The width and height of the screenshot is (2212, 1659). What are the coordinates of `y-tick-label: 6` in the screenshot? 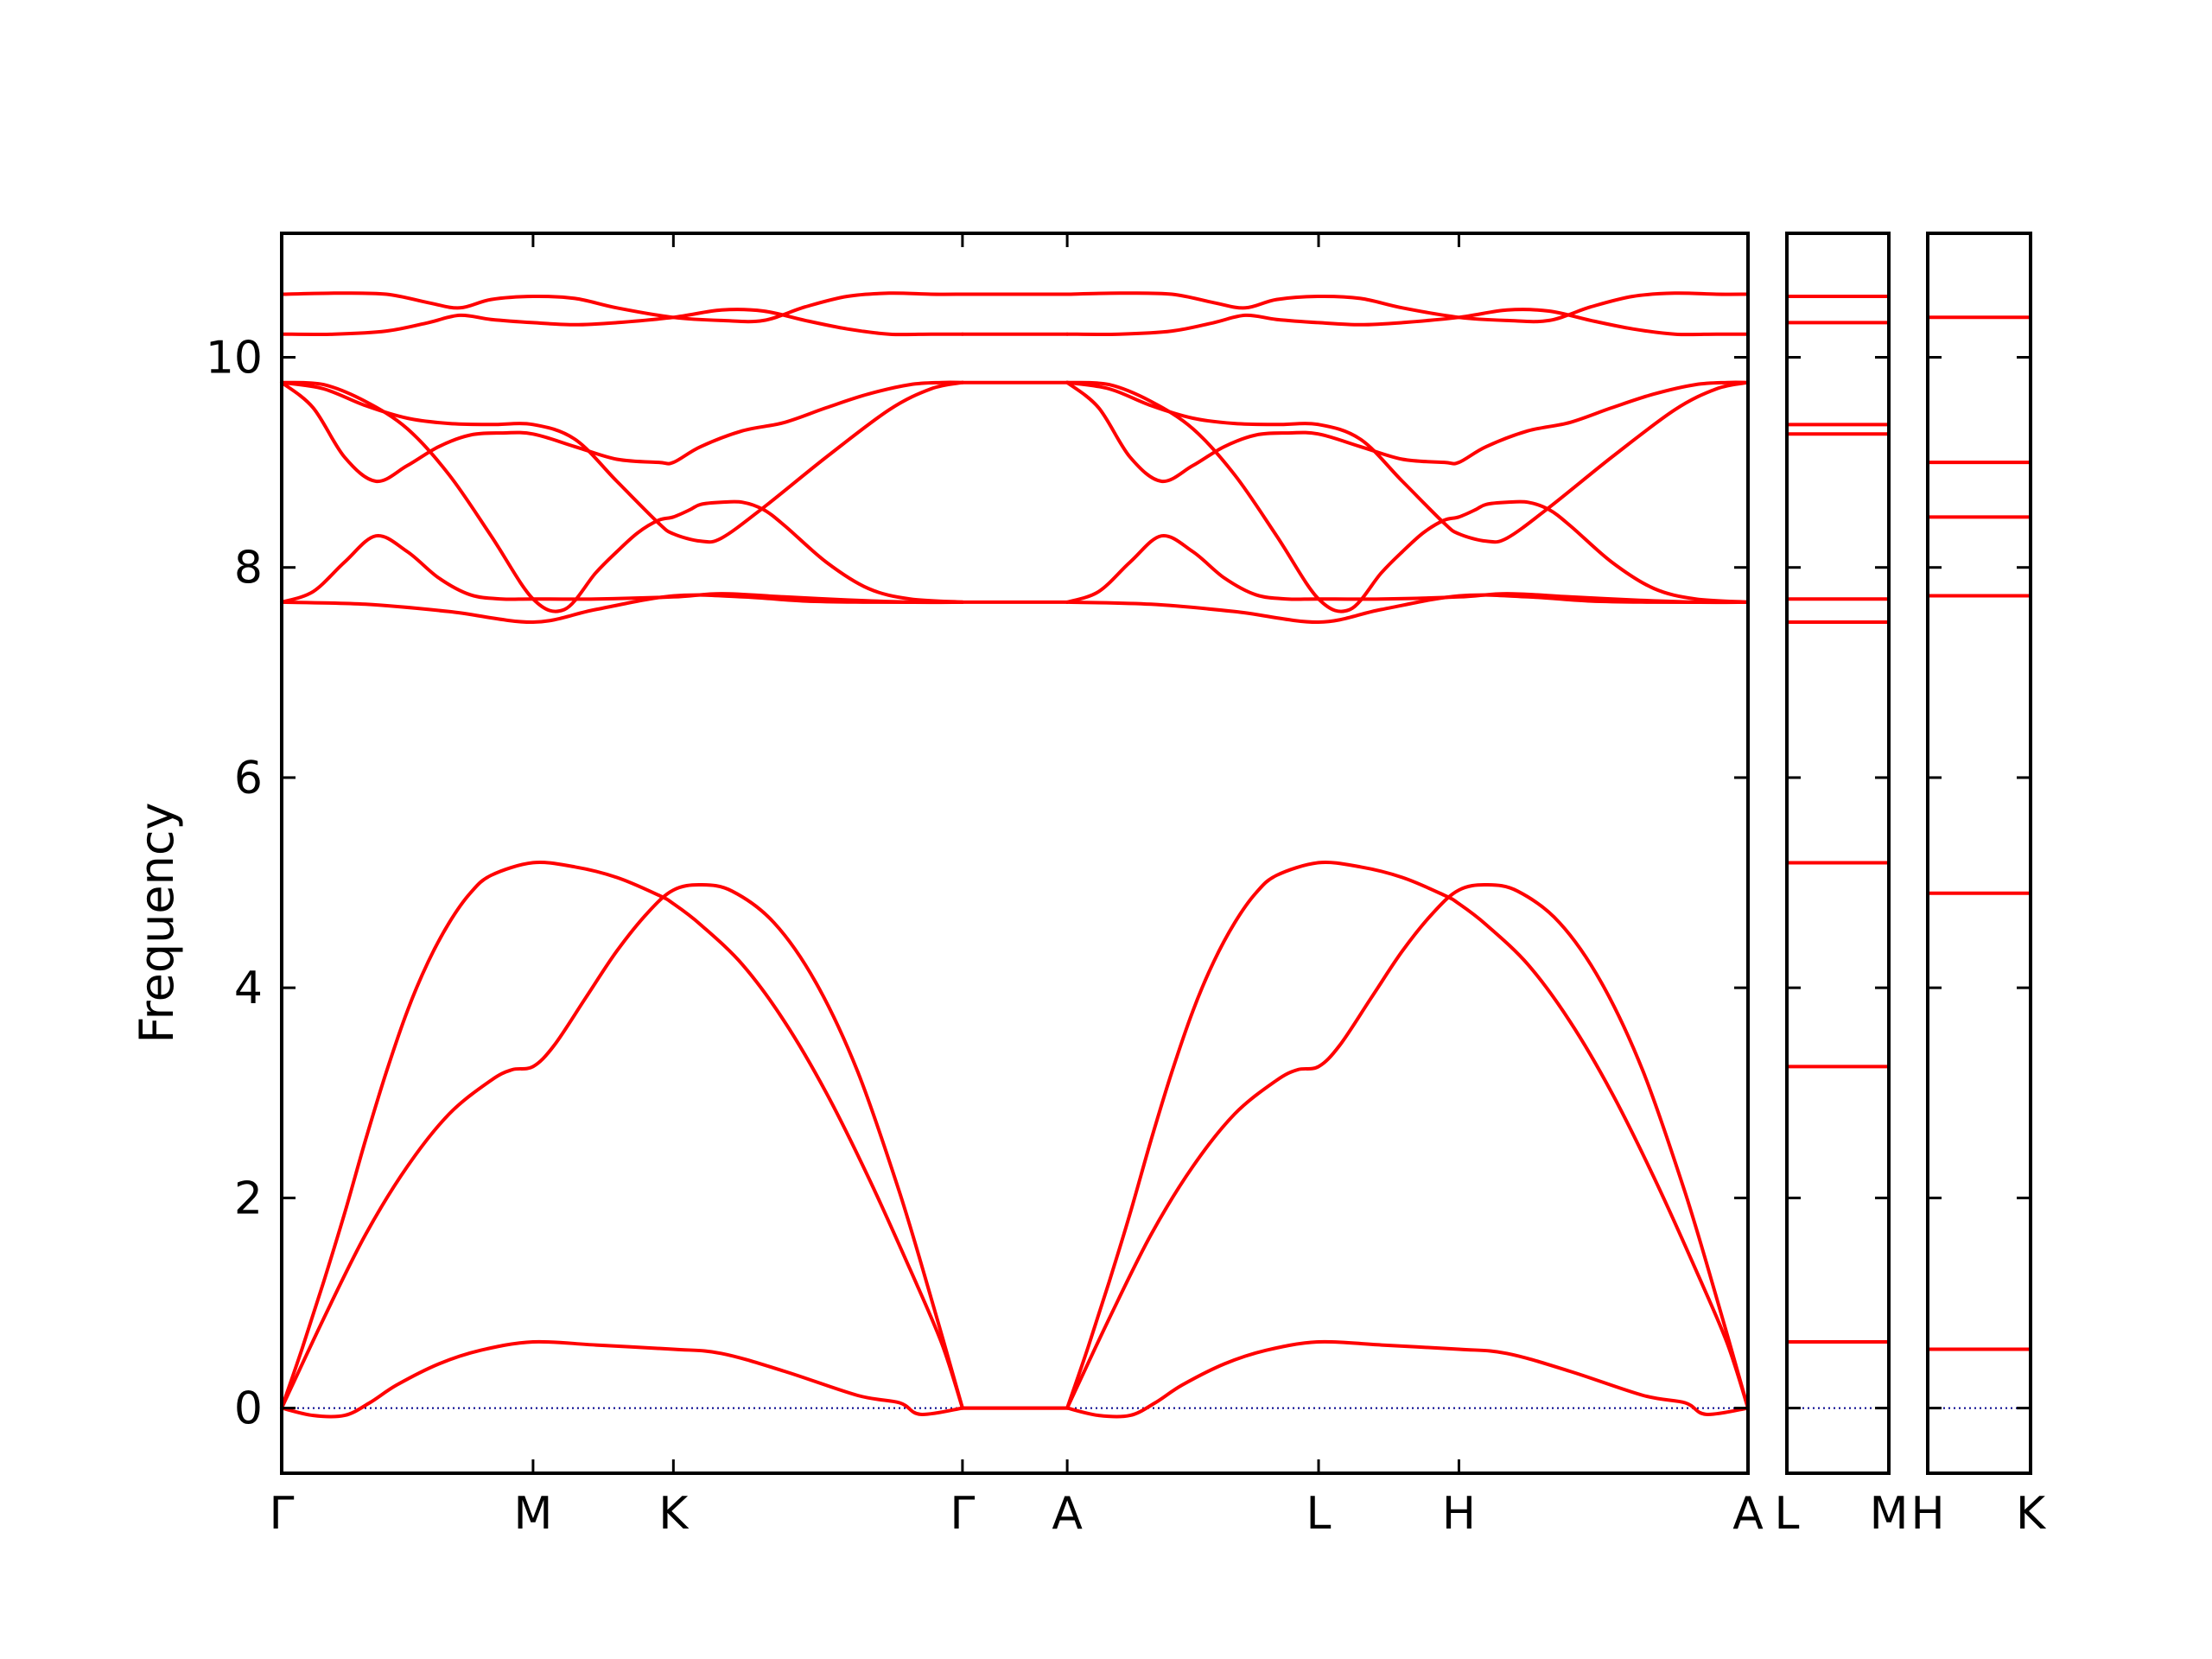 It's located at (248, 778).